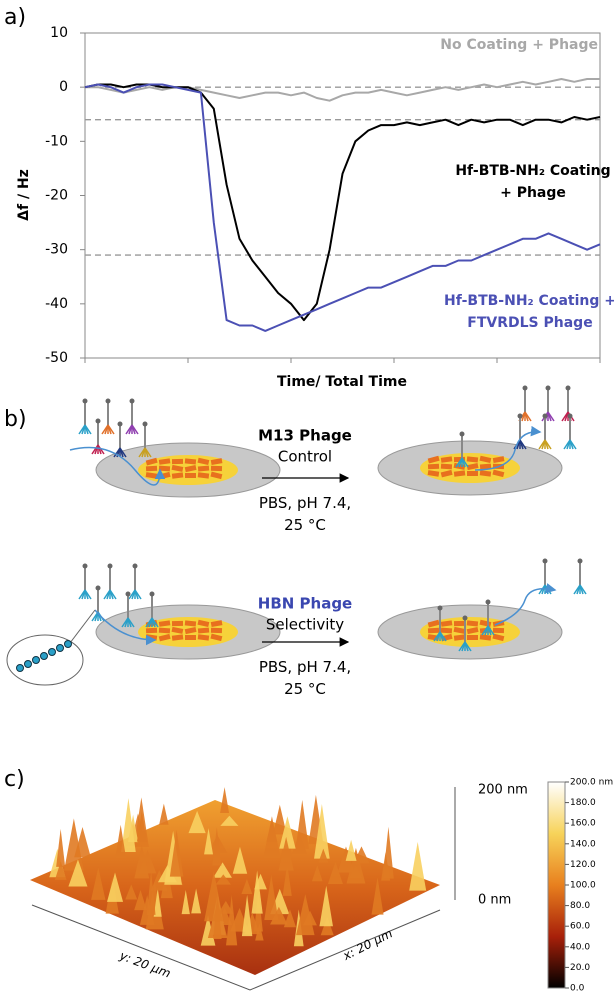 This screenshot has height=995, width=614. What do you see at coordinates (342, 90) in the screenshot?
I see `series-line` at bounding box center [342, 90].